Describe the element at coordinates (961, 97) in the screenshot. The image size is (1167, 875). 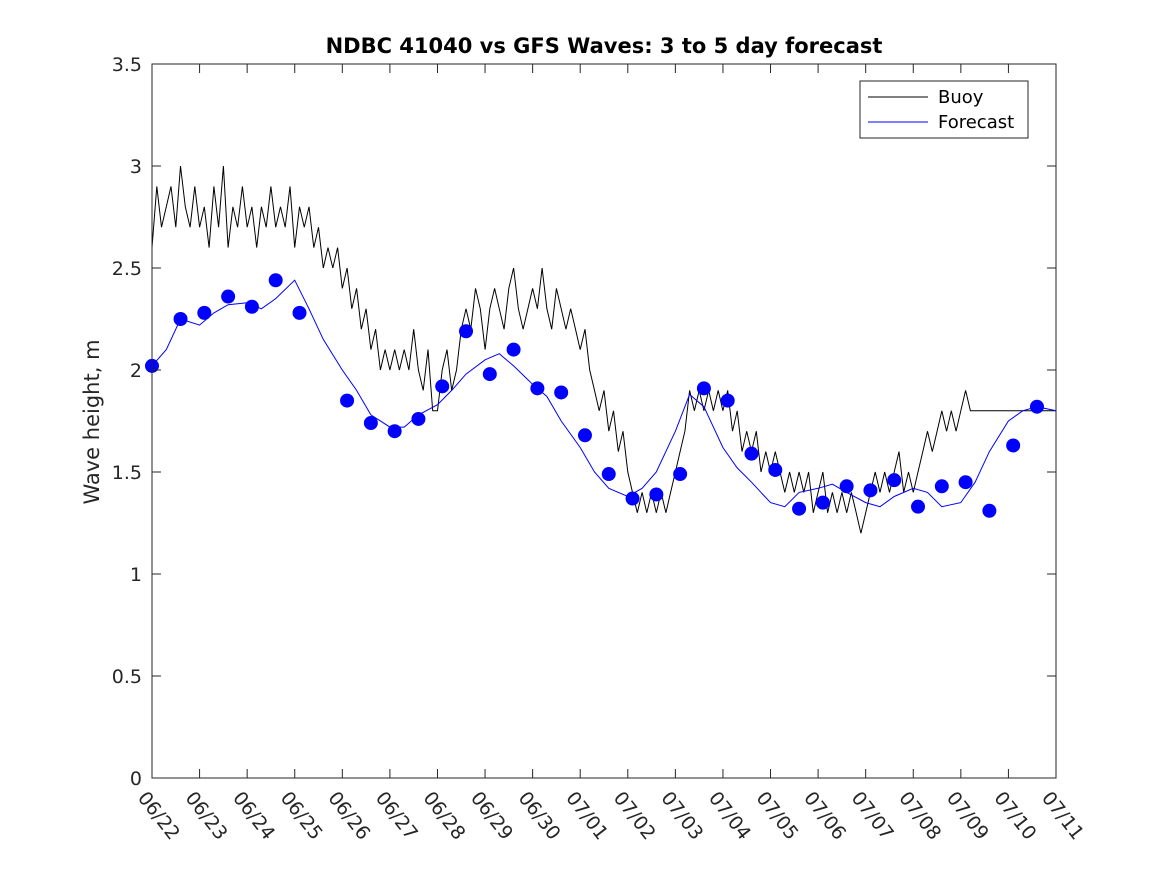
I see `legend-buoy-label: Buoy` at that location.